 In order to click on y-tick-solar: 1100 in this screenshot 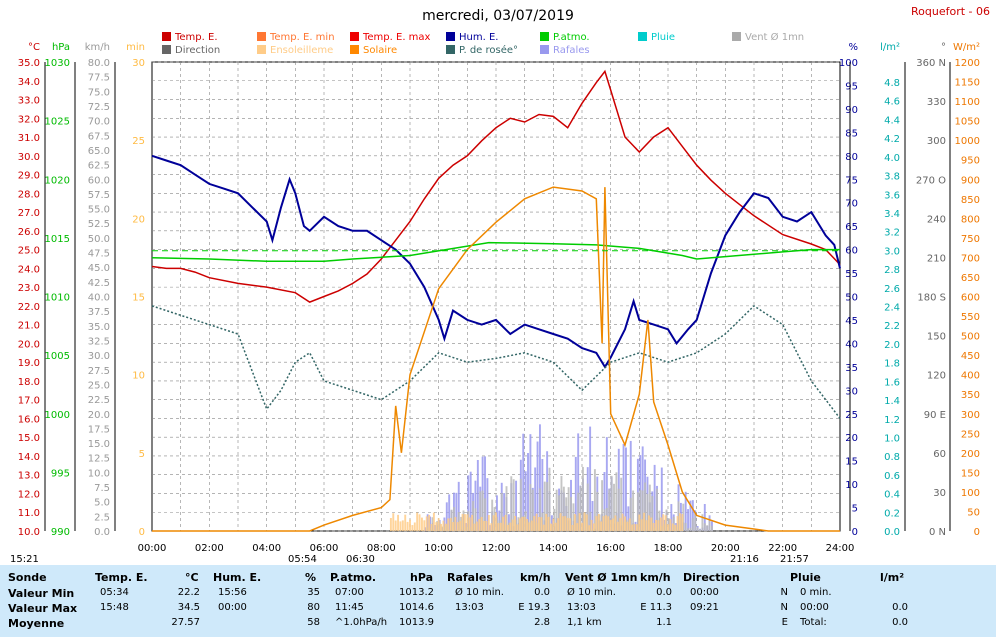, I will do `click(967, 102)`.